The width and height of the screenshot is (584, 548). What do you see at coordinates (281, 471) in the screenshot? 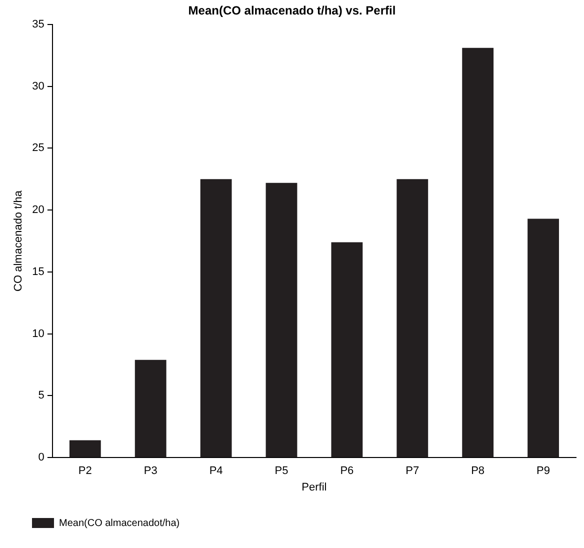
I see `x-tick-label: P5` at bounding box center [281, 471].